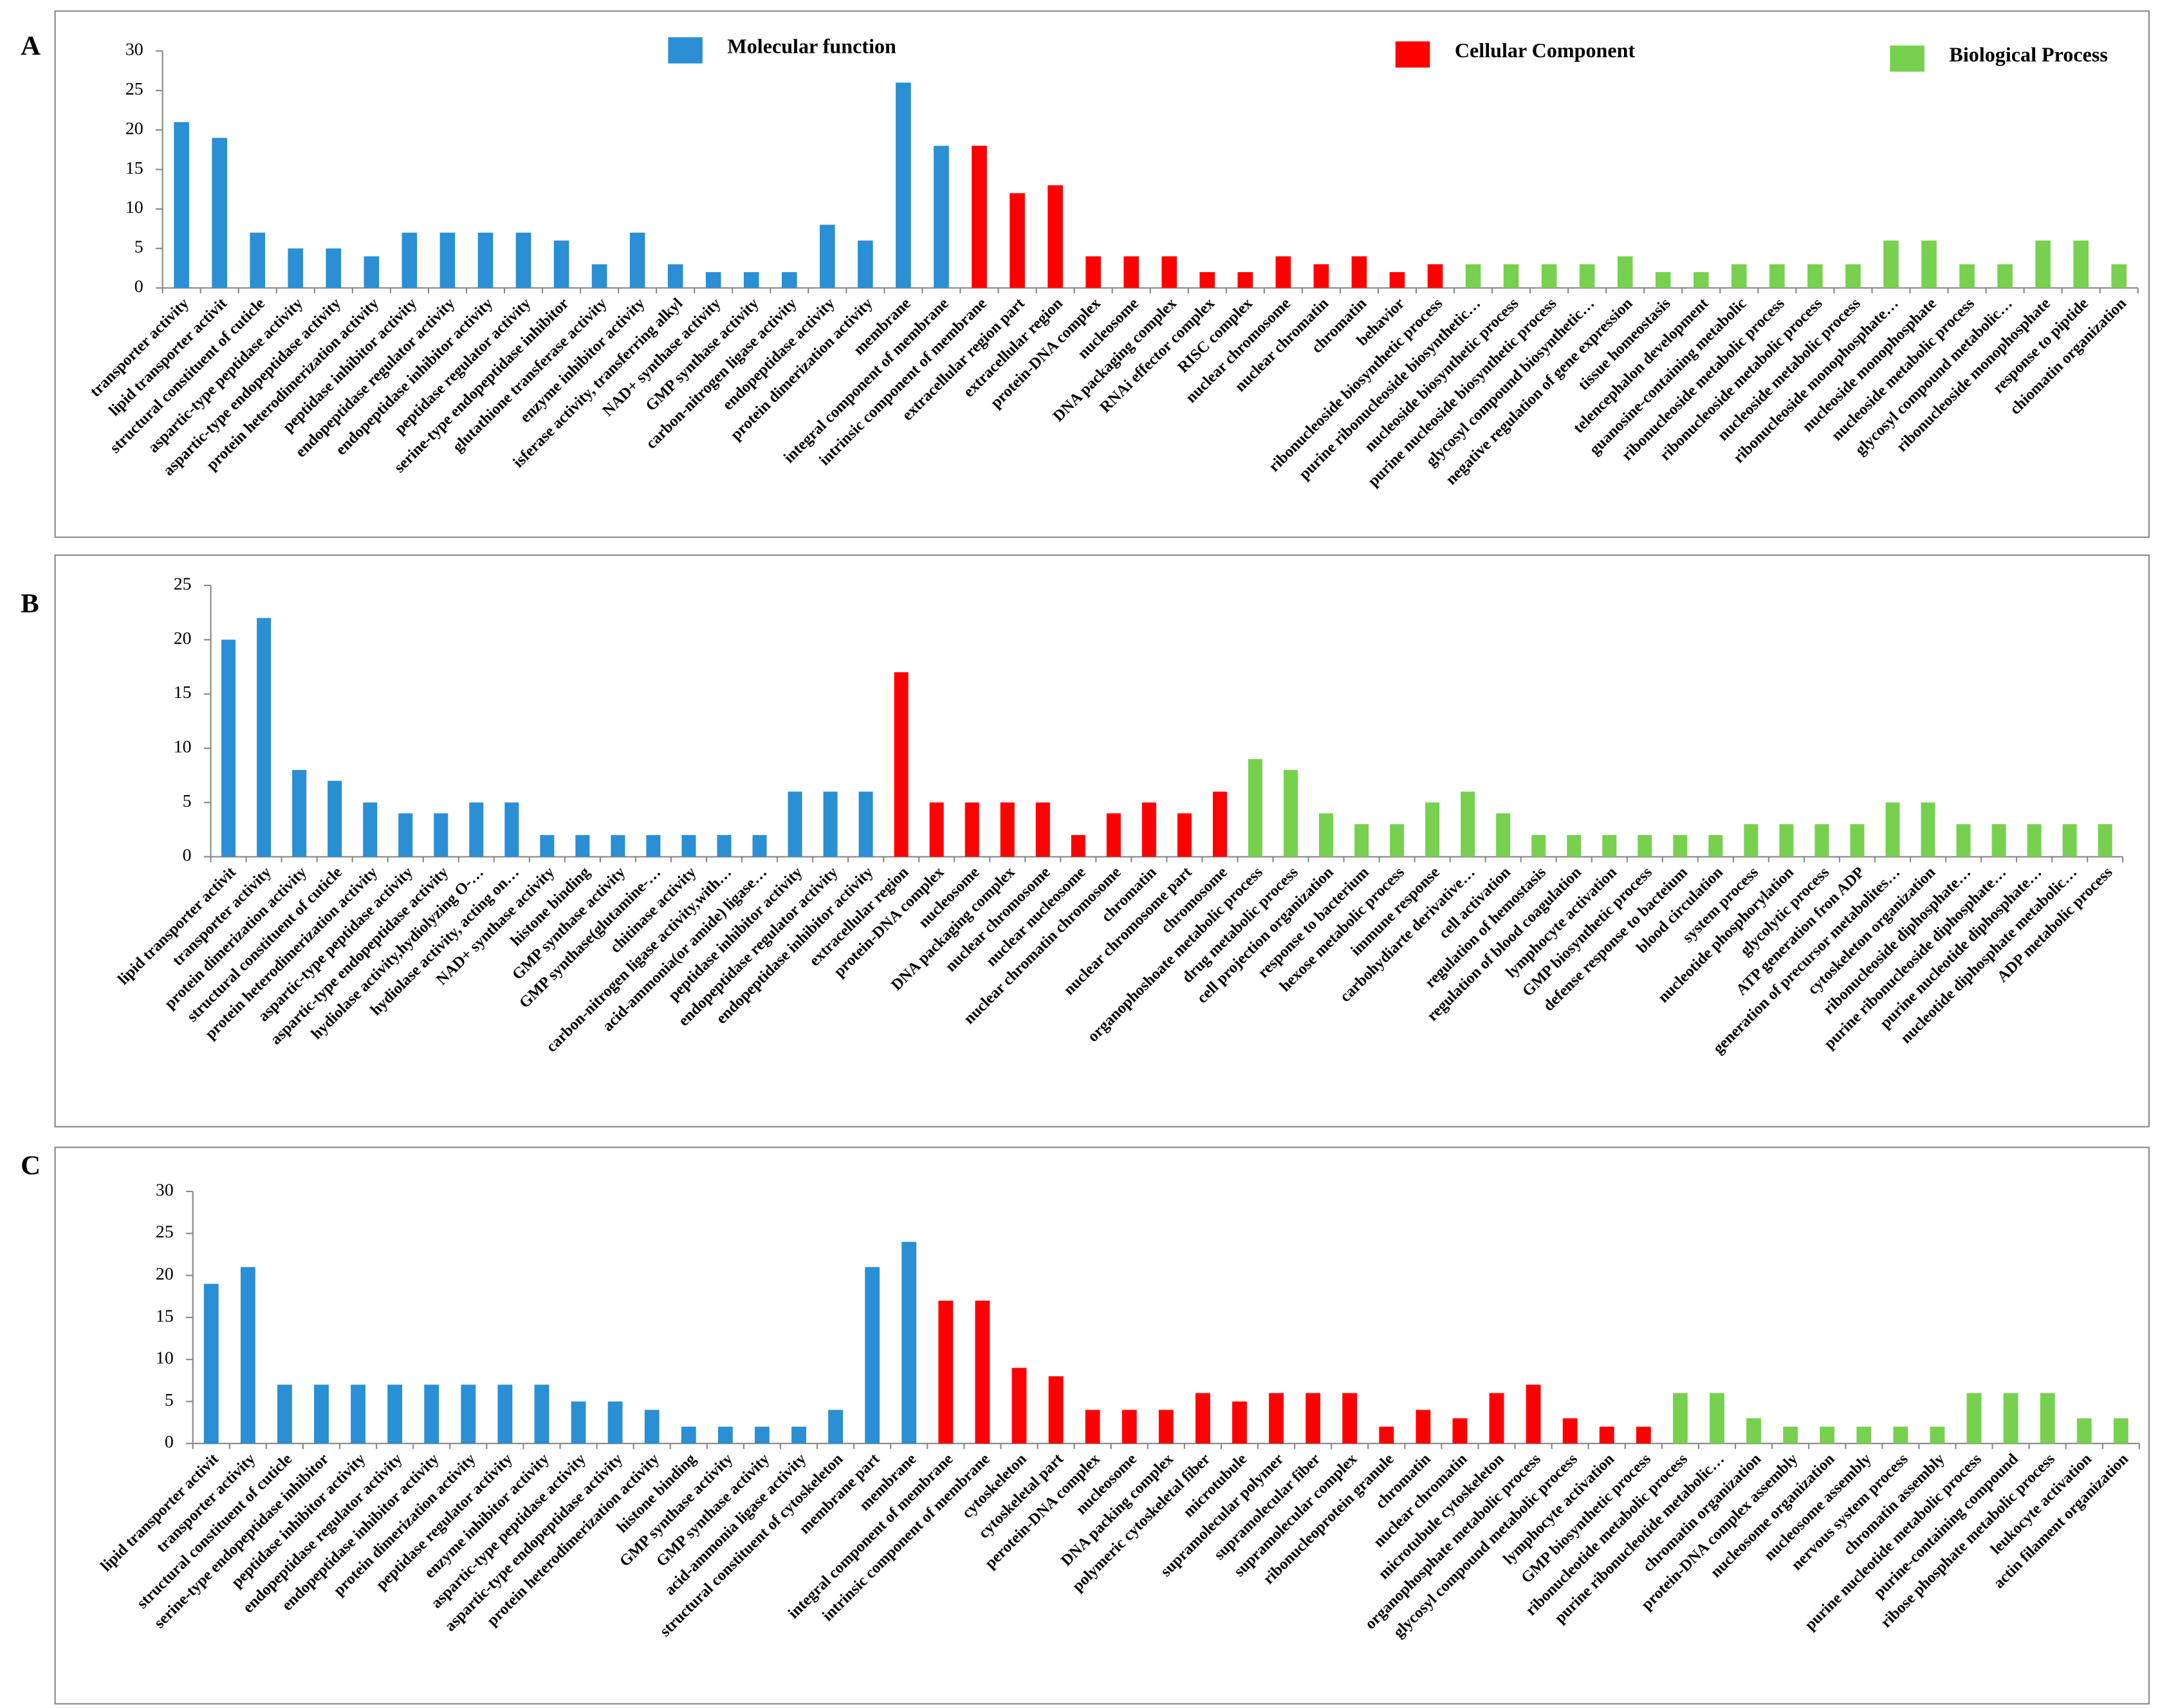  Describe the element at coordinates (165, 1232) in the screenshot. I see `y-tick-label: 25` at that location.